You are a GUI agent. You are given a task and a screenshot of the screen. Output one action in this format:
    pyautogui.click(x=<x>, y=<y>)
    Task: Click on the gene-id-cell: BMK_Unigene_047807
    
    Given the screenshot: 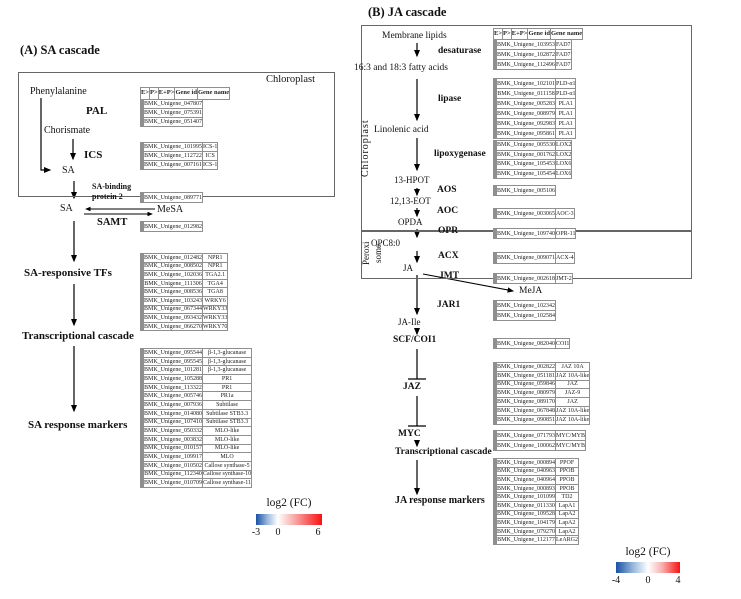 What is the action you would take?
    pyautogui.click(x=173, y=104)
    